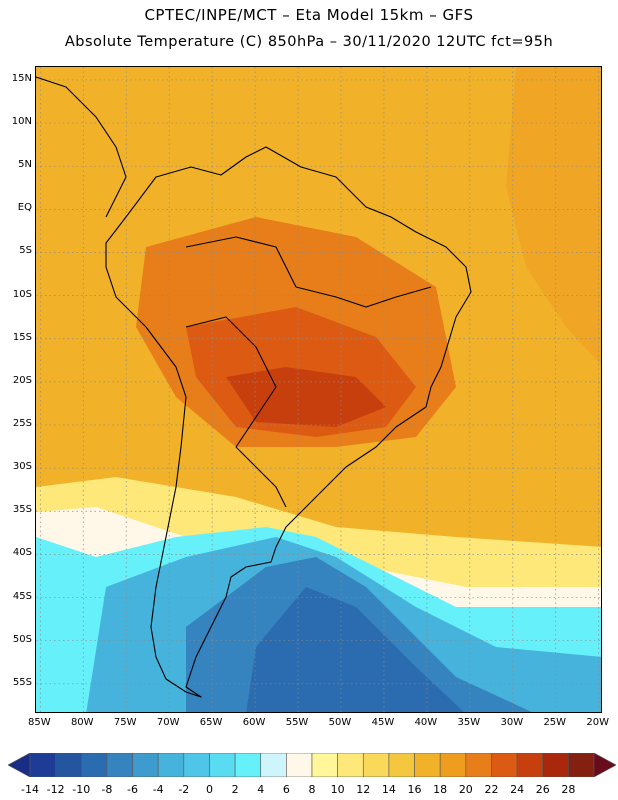 Image resolution: width=618 pixels, height=800 pixels. What do you see at coordinates (414, 789) in the screenshot?
I see `colorbar-tick-label: 16` at bounding box center [414, 789].